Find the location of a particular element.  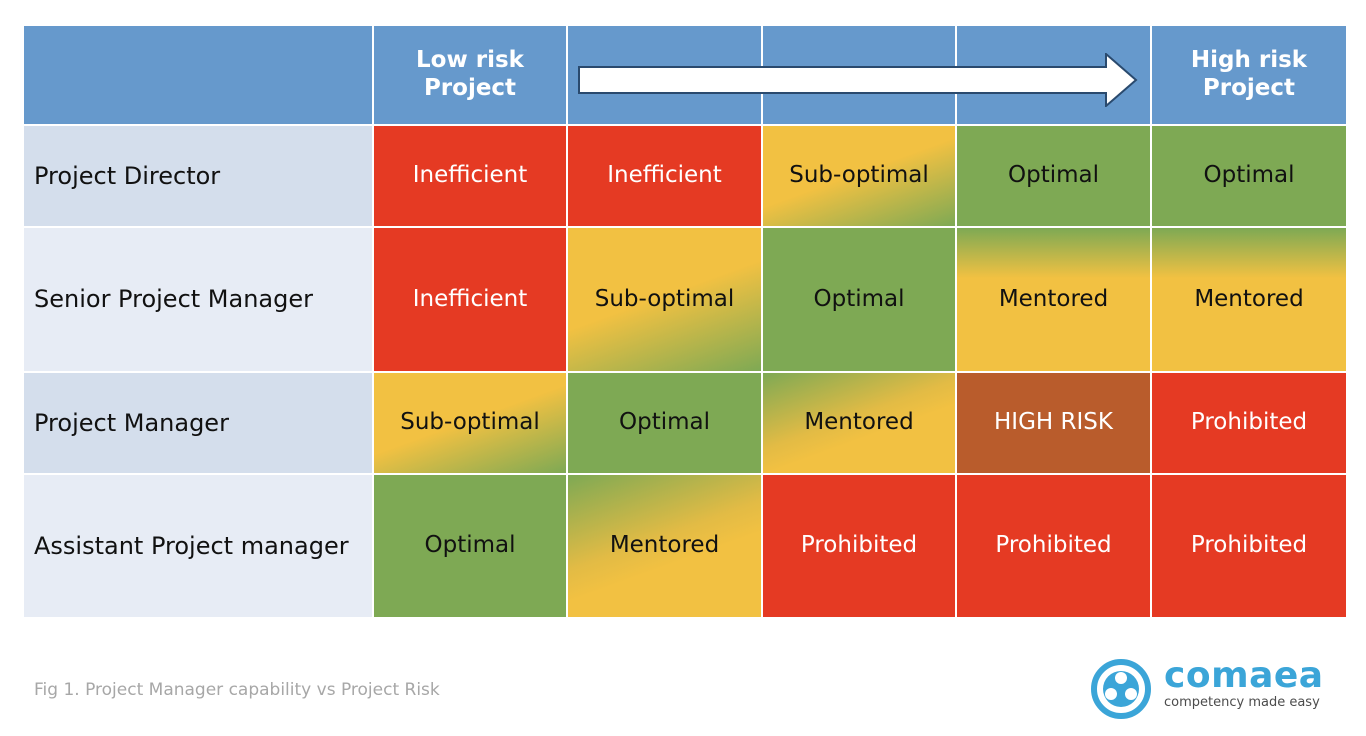

comaea-logo: comaea competency made easy is located at coordinates (1215, 689).